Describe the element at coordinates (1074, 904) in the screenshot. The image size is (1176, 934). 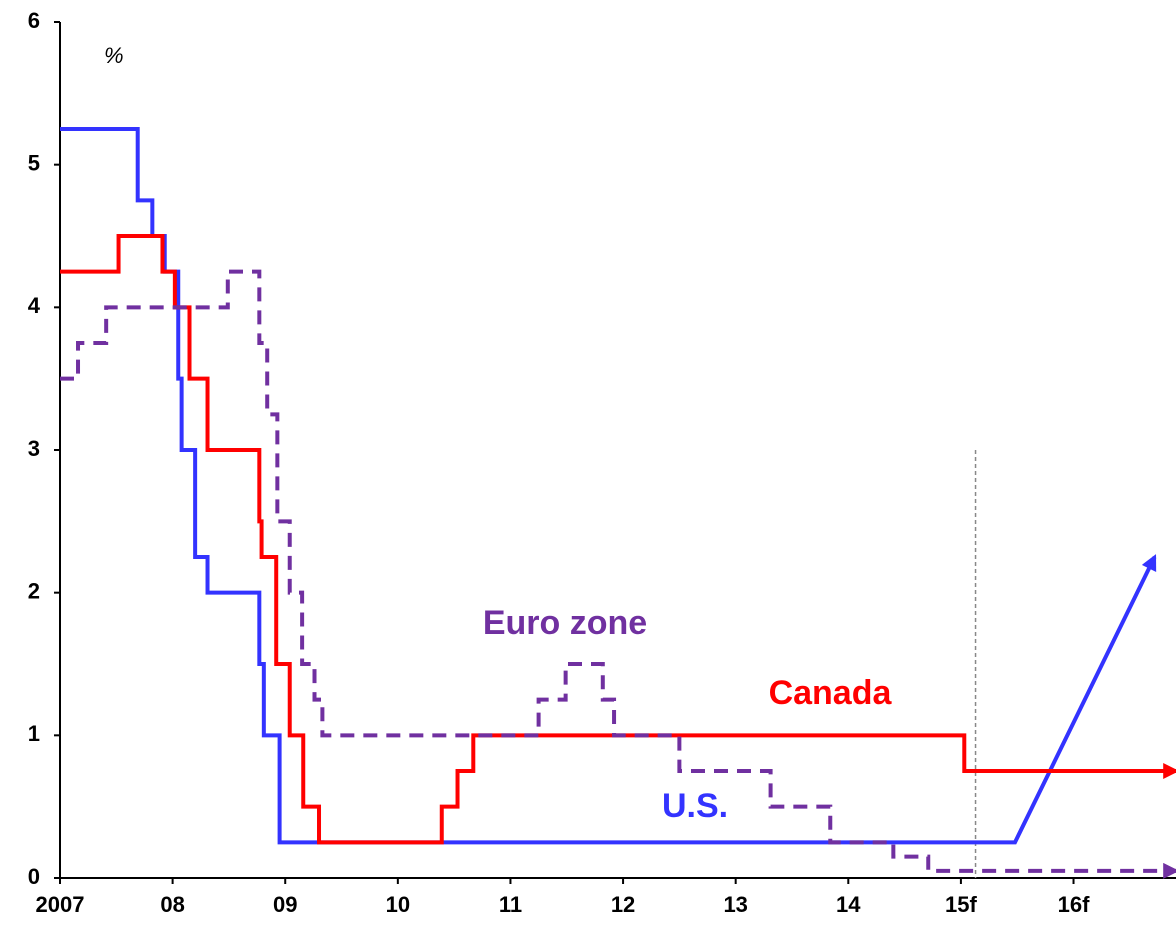
I see `x-tick-label: 16f` at that location.